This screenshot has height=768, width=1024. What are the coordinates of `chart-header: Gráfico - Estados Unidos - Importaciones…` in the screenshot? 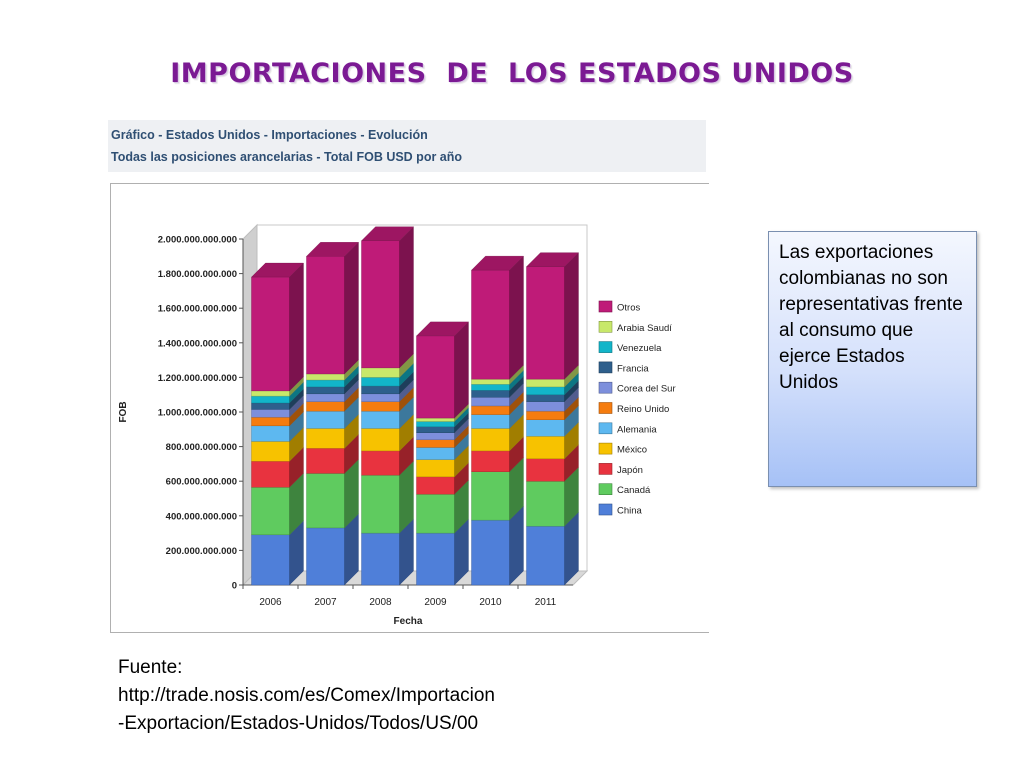 It's located at (407, 146).